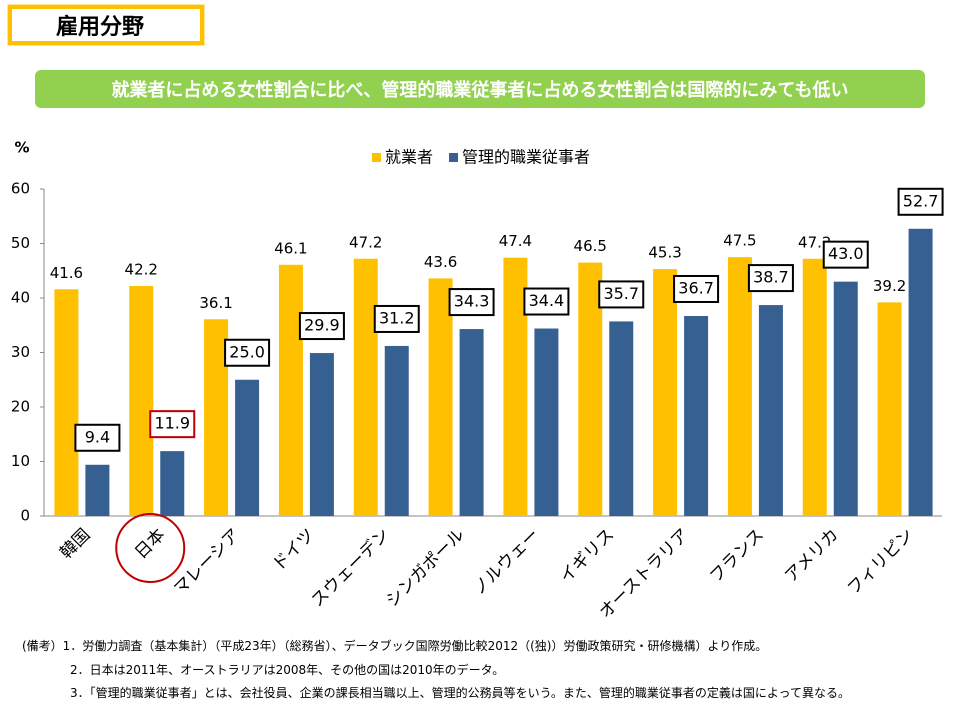  I want to click on y-tick-label: 30, so click(20, 352).